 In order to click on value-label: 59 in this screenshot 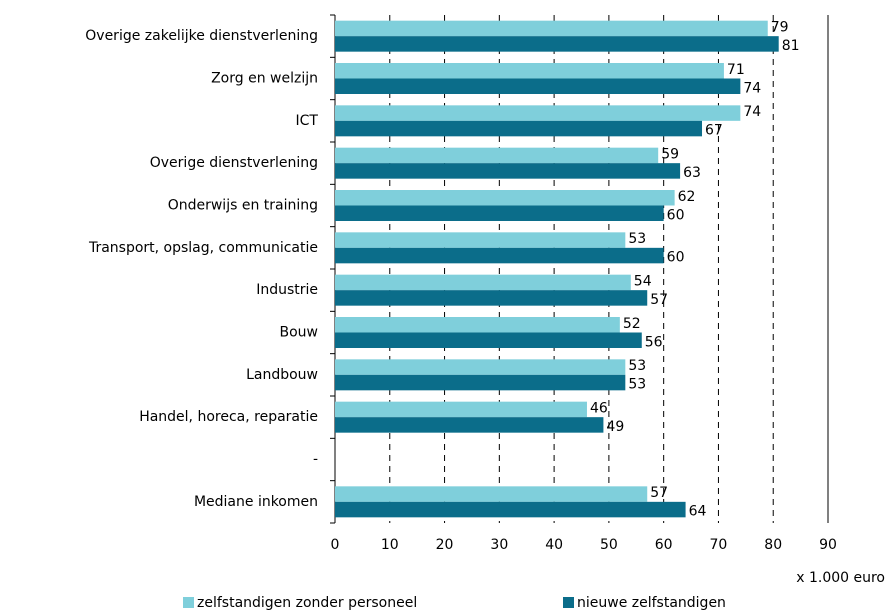, I will do `click(670, 154)`.